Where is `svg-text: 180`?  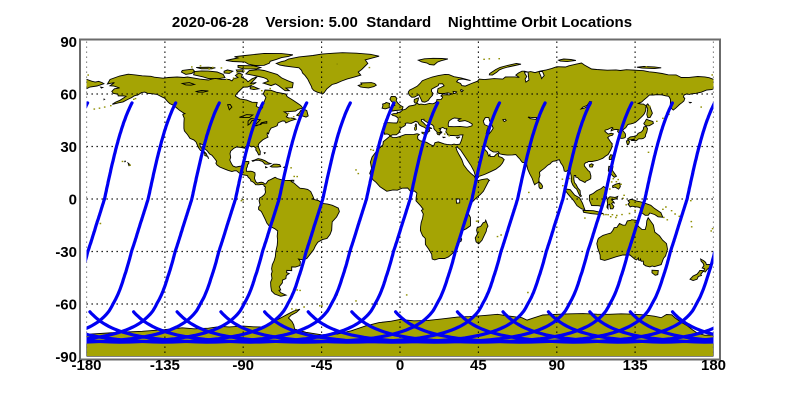 svg-text: 180 is located at coordinates (713, 365).